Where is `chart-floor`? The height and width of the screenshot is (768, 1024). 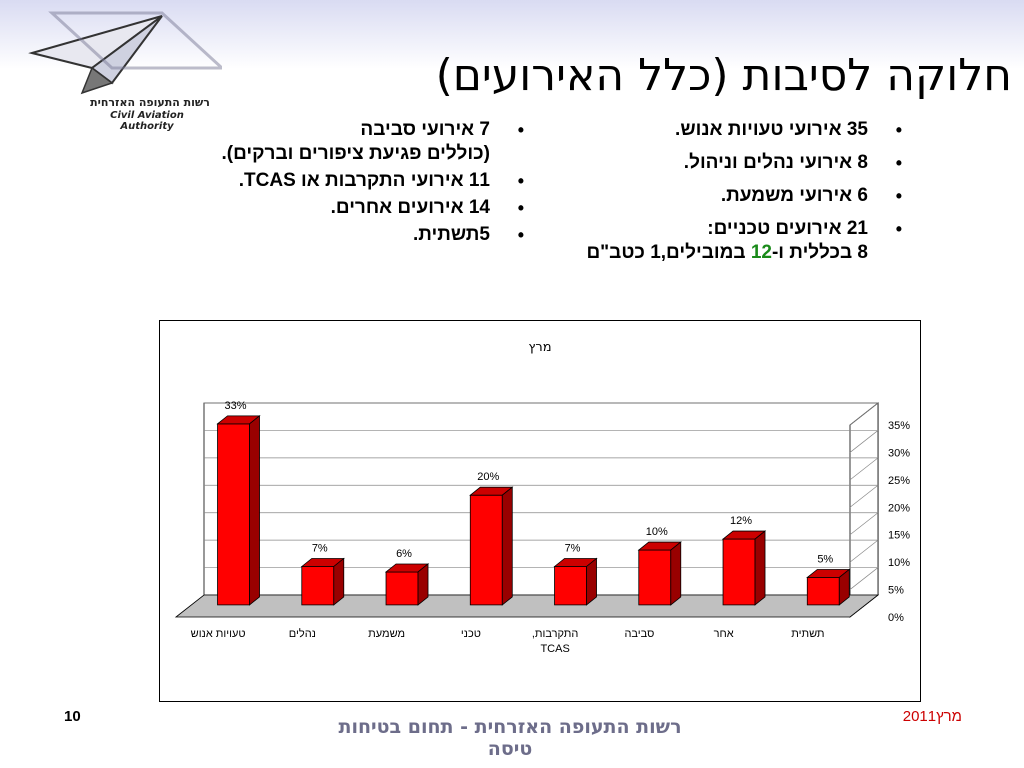 chart-floor is located at coordinates (527, 606).